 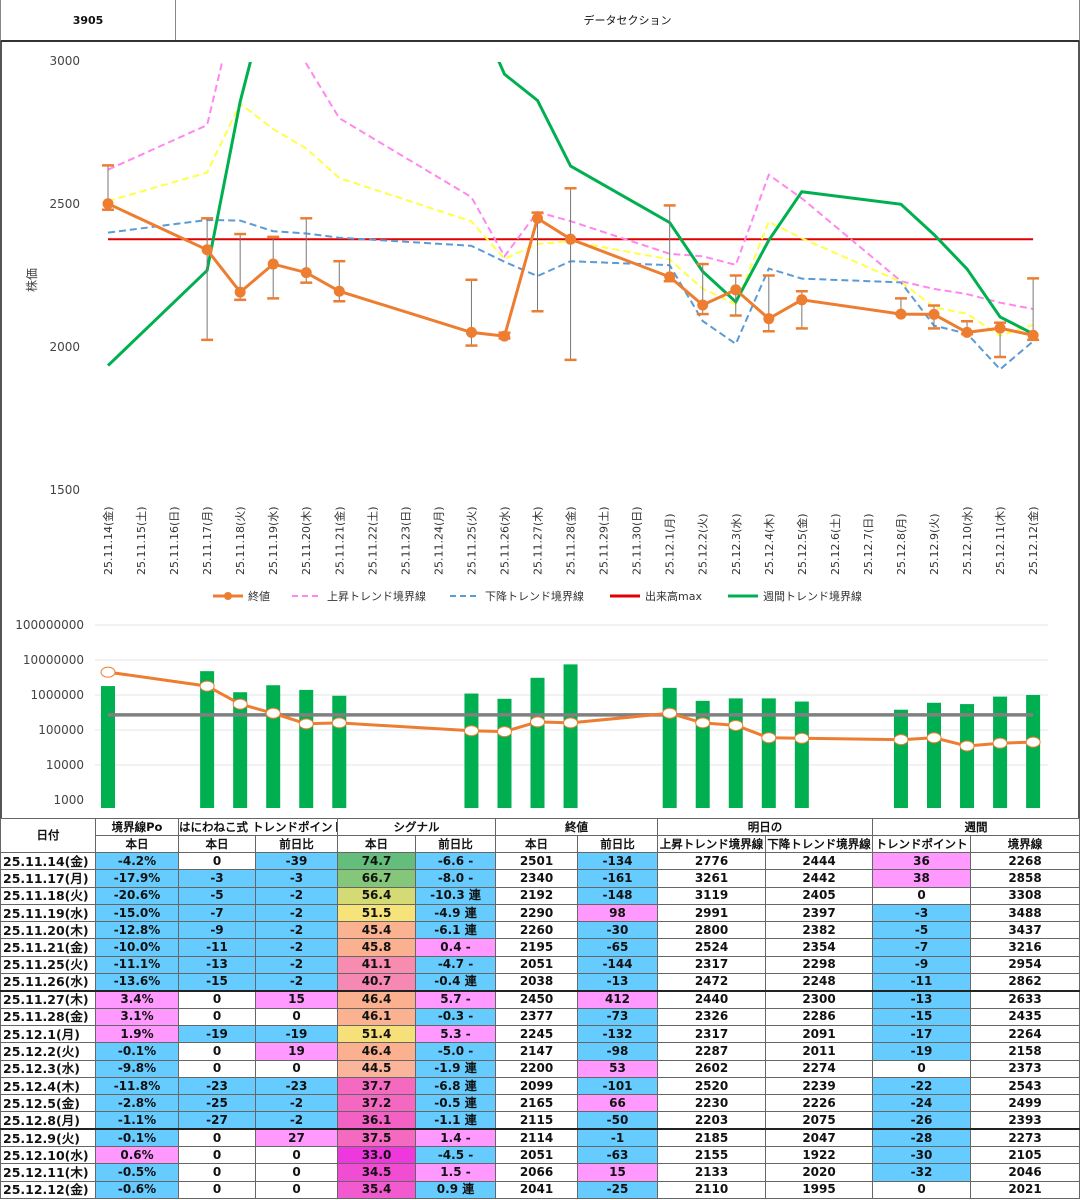 I want to click on cell-down: 2020, so click(x=819, y=1172).